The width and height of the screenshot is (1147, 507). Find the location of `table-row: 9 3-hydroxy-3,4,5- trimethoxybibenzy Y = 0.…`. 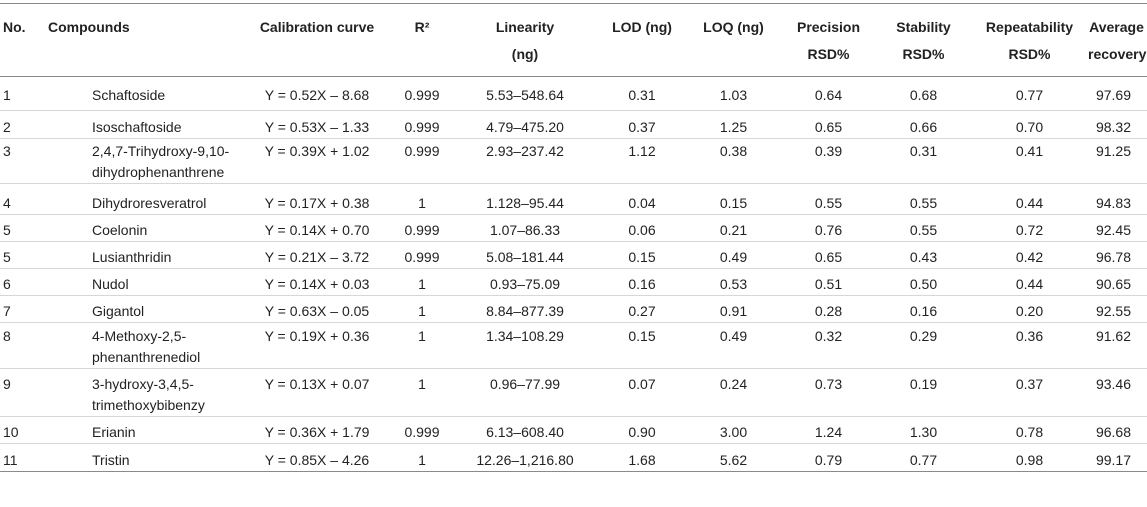

table-row: 9 3-hydroxy-3,4,5- trimethoxybibenzy Y = 0.… is located at coordinates (573, 392).